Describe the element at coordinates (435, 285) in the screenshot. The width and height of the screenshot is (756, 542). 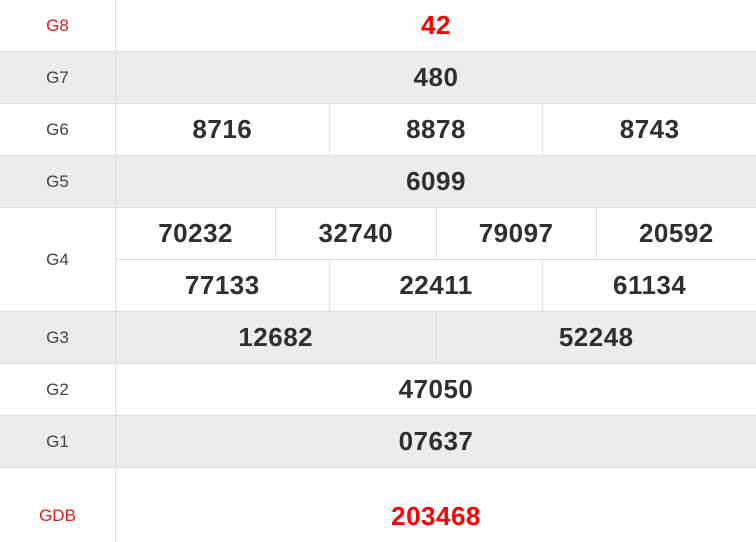
I see `prize-value-cell: 22411` at that location.